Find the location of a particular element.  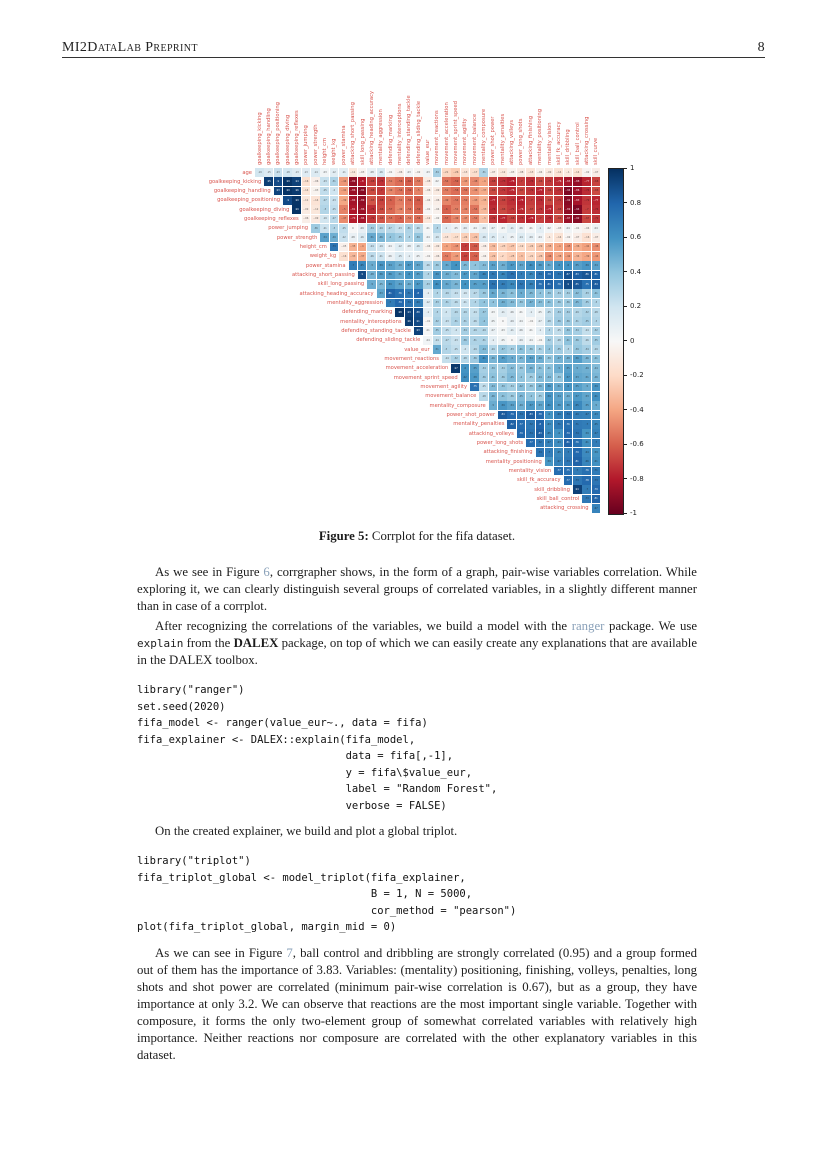

ranger-package-link: ranger is located at coordinates (588, 626).